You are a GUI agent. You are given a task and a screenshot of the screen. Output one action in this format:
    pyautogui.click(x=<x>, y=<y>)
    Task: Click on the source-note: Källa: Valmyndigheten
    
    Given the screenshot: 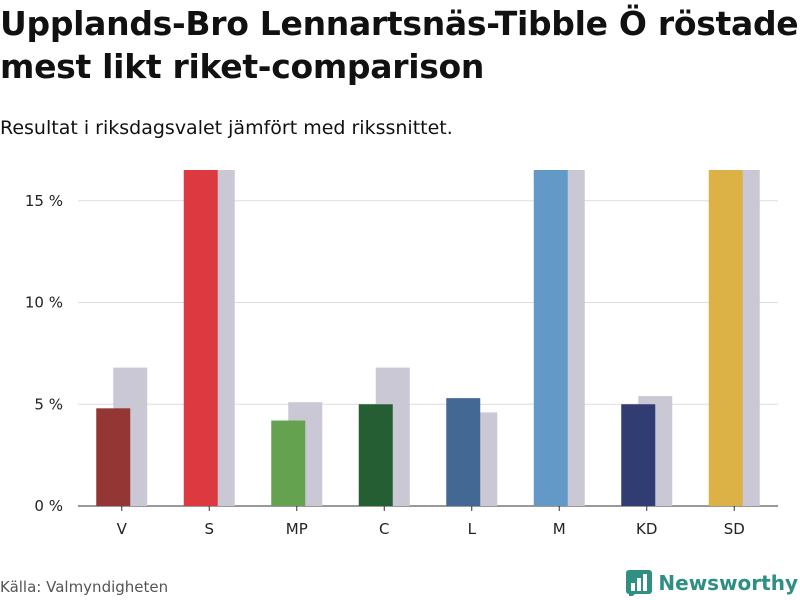 What is the action you would take?
    pyautogui.click(x=84, y=587)
    